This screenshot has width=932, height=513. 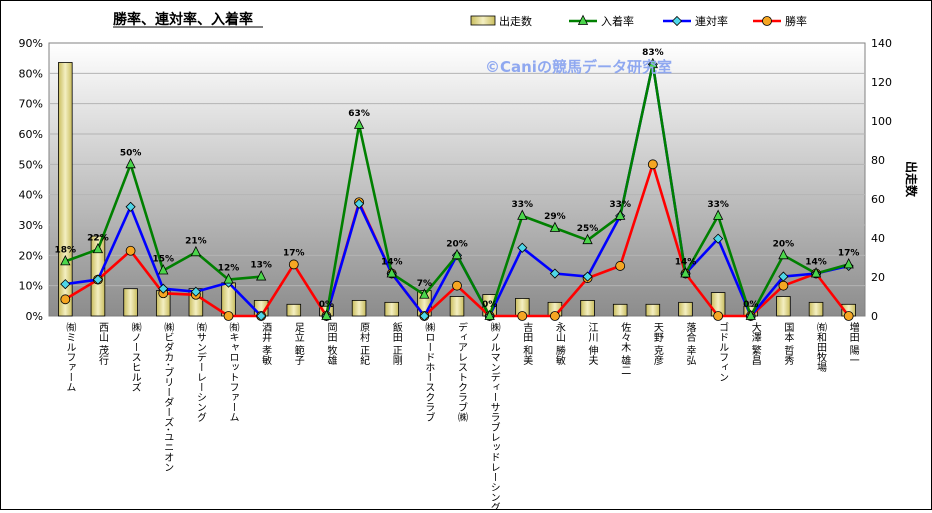 What do you see at coordinates (196, 241) in the screenshot?
I see `data-label: 21%` at bounding box center [196, 241].